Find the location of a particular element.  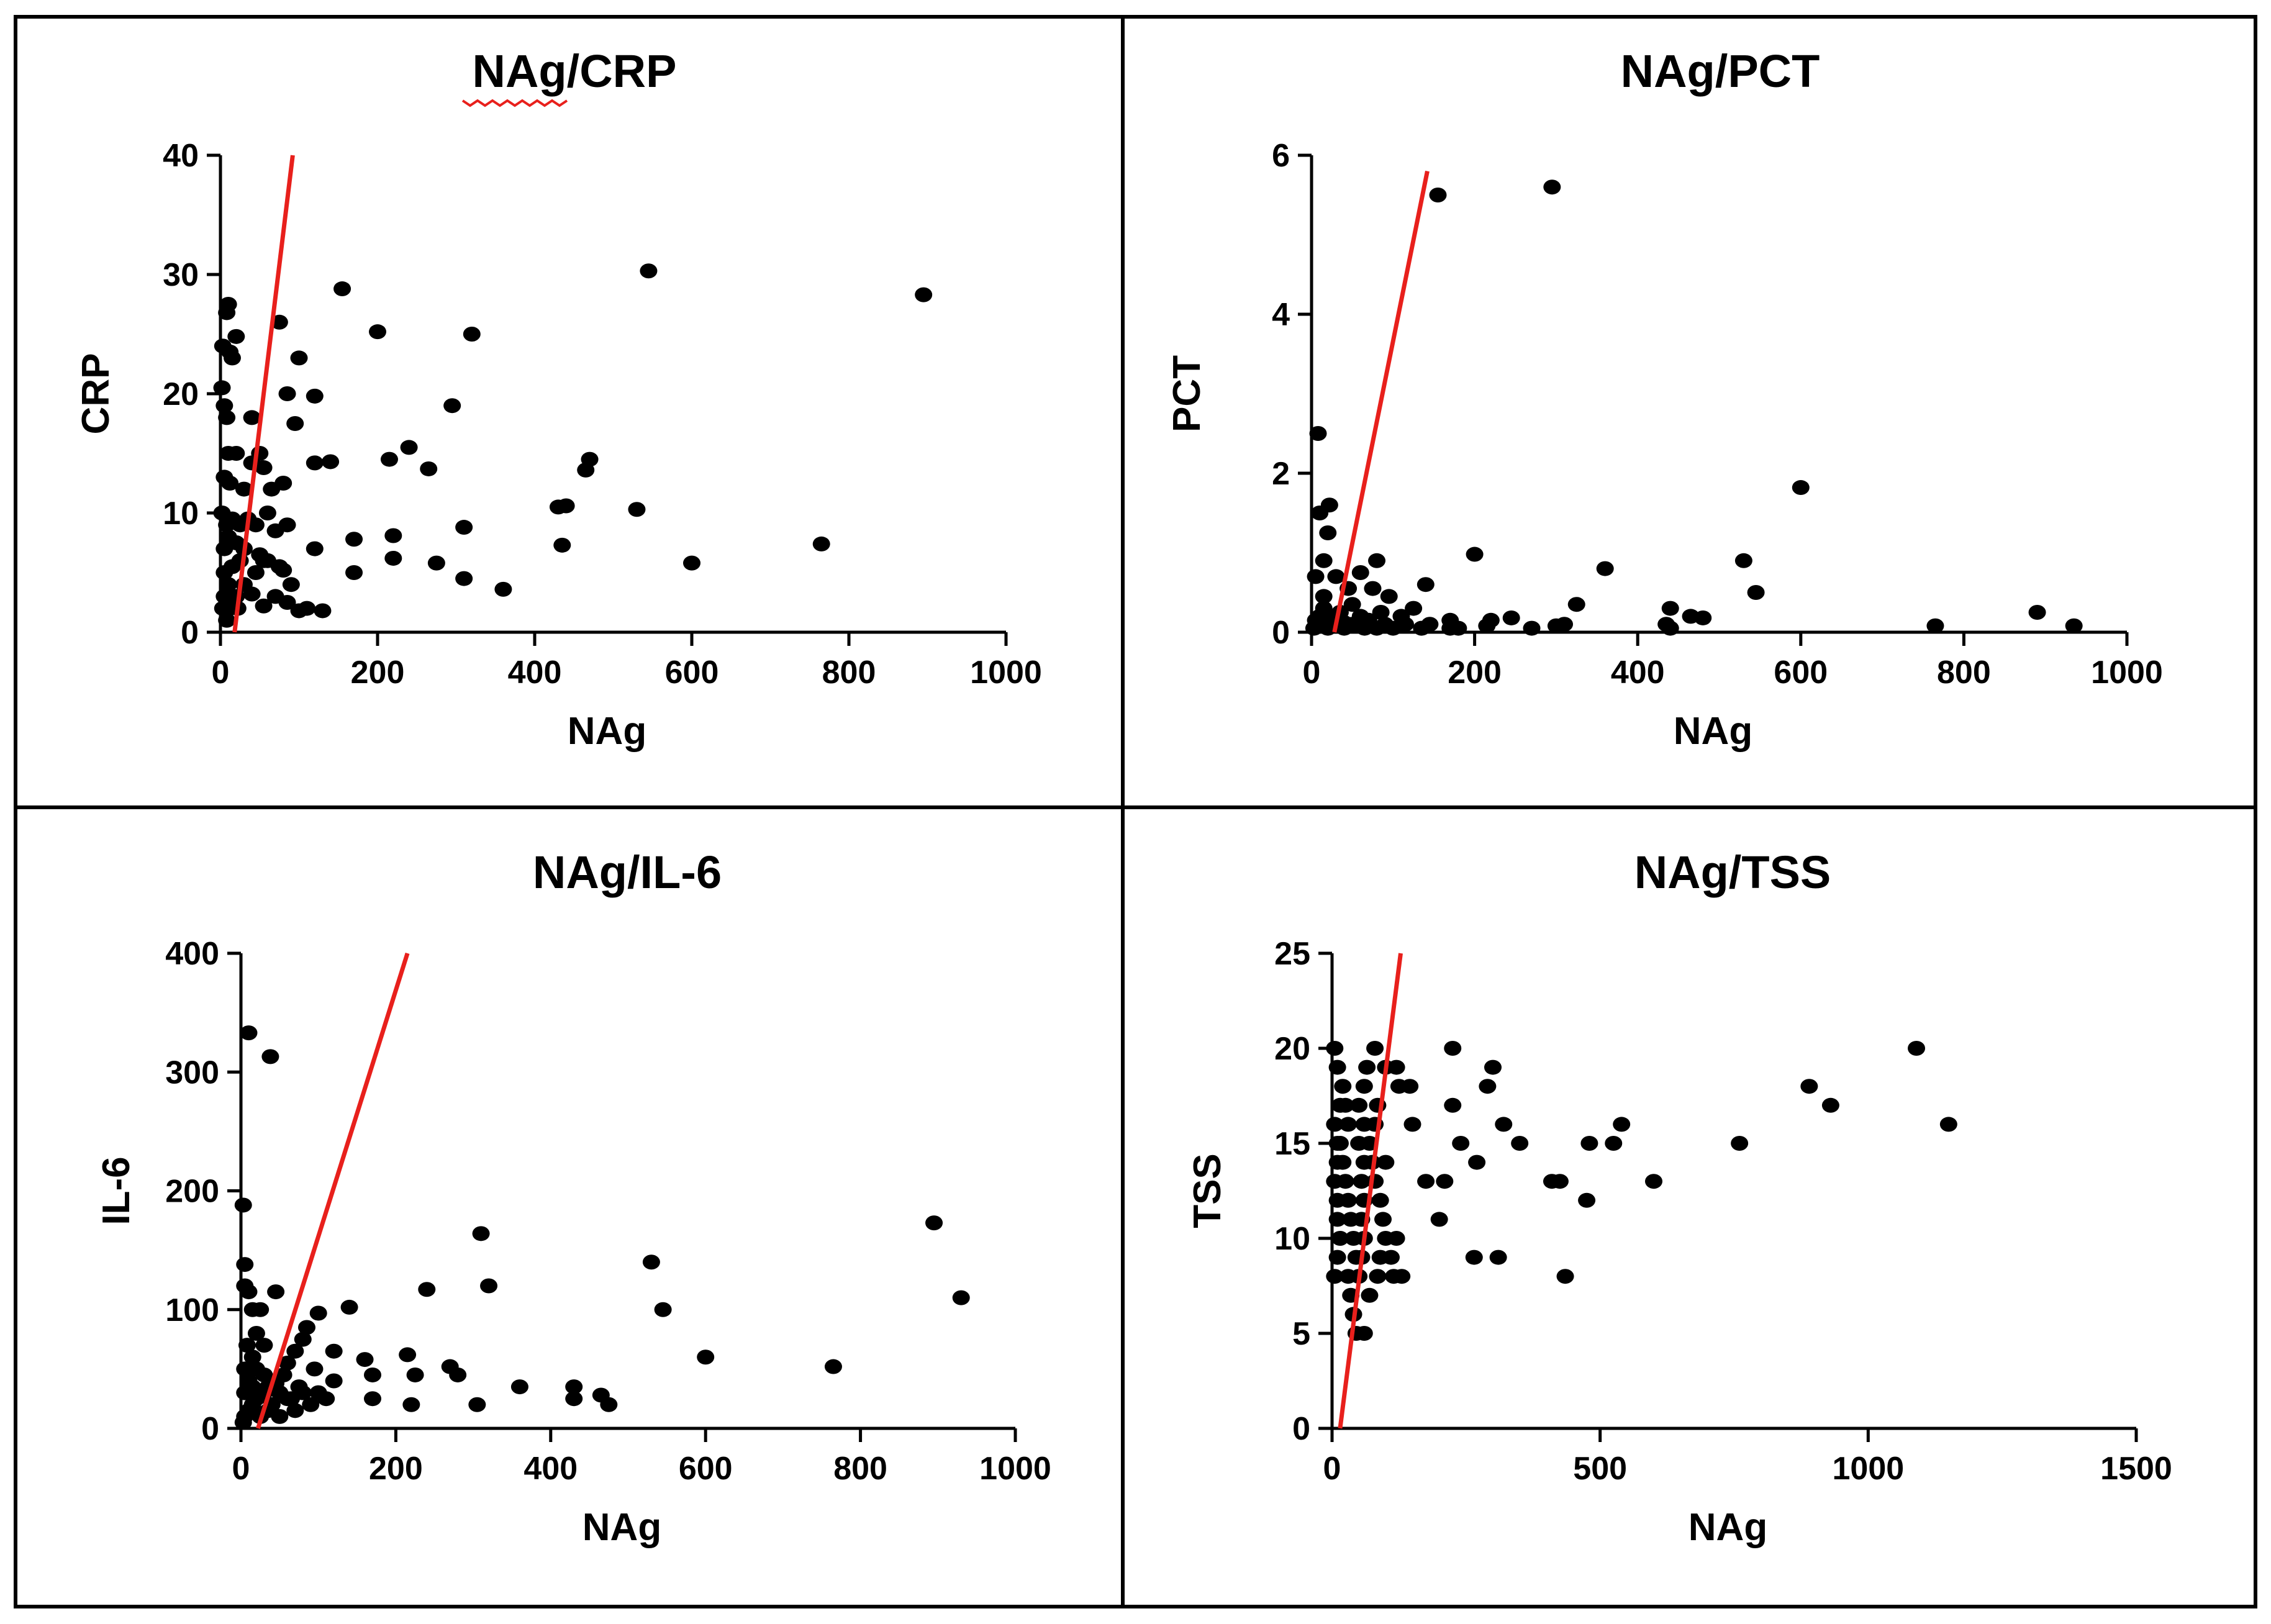

tss-y-tick-label: 20 is located at coordinates (1292, 1049).